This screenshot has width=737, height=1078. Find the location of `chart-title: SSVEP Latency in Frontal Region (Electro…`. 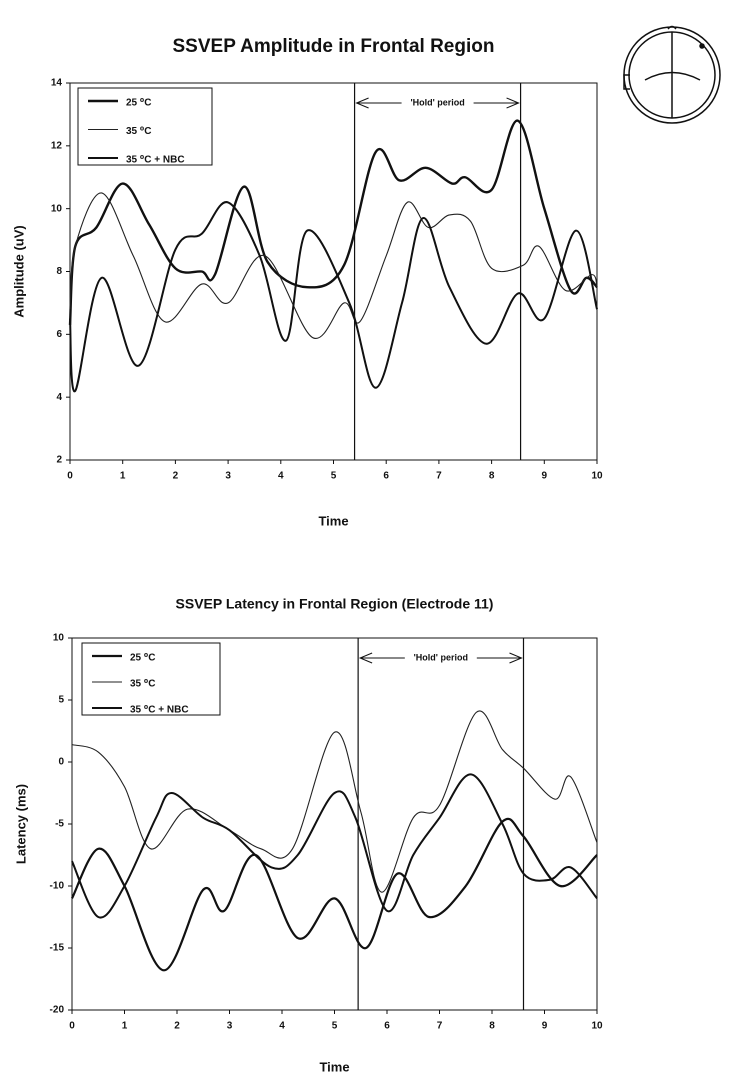

chart-title: SSVEP Latency in Frontal Region (Electro… is located at coordinates (335, 604).